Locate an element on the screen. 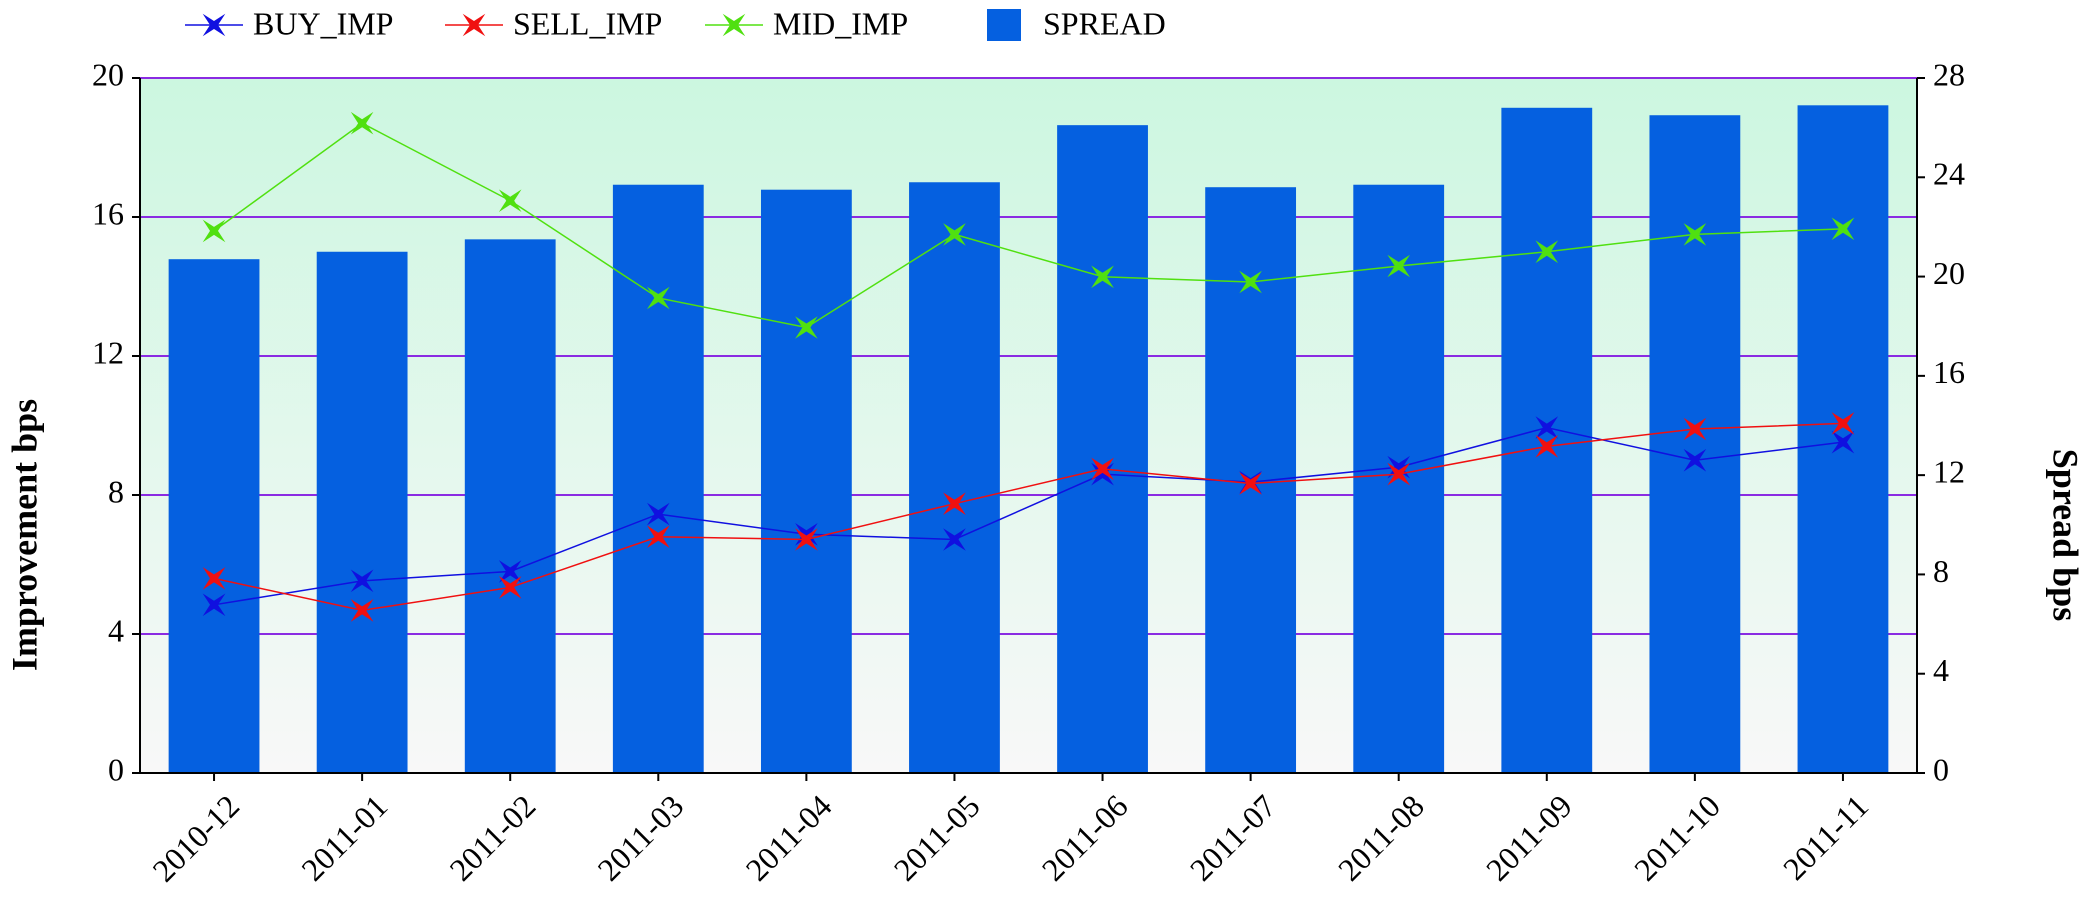  x-tick-label: 2011-02 is located at coordinates (492, 838).